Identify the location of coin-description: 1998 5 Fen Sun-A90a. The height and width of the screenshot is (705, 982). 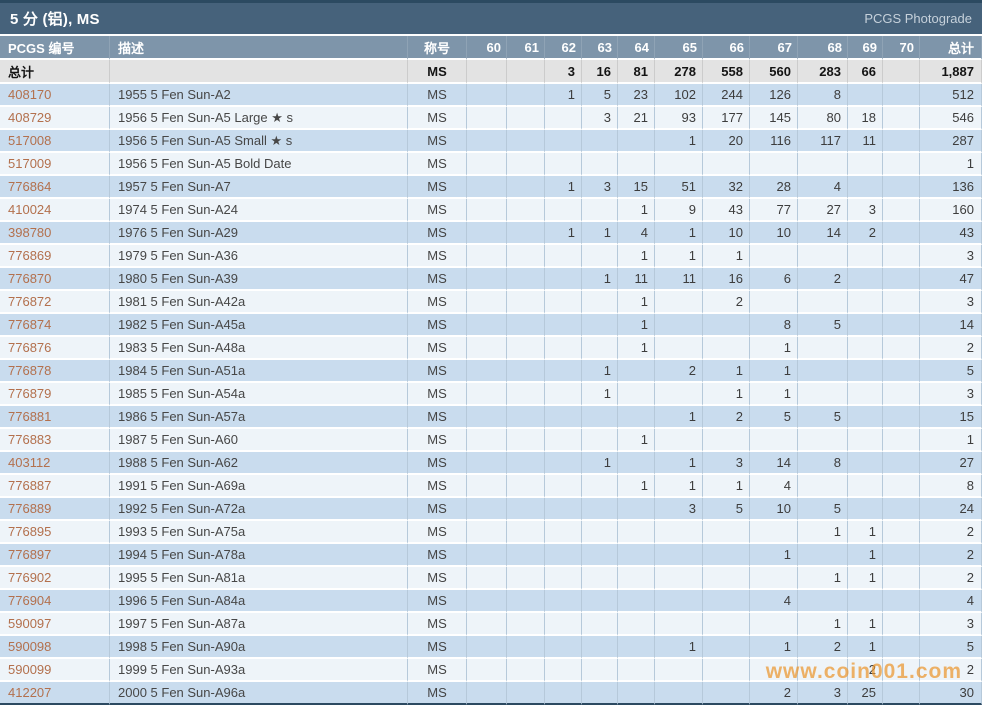
(259, 647).